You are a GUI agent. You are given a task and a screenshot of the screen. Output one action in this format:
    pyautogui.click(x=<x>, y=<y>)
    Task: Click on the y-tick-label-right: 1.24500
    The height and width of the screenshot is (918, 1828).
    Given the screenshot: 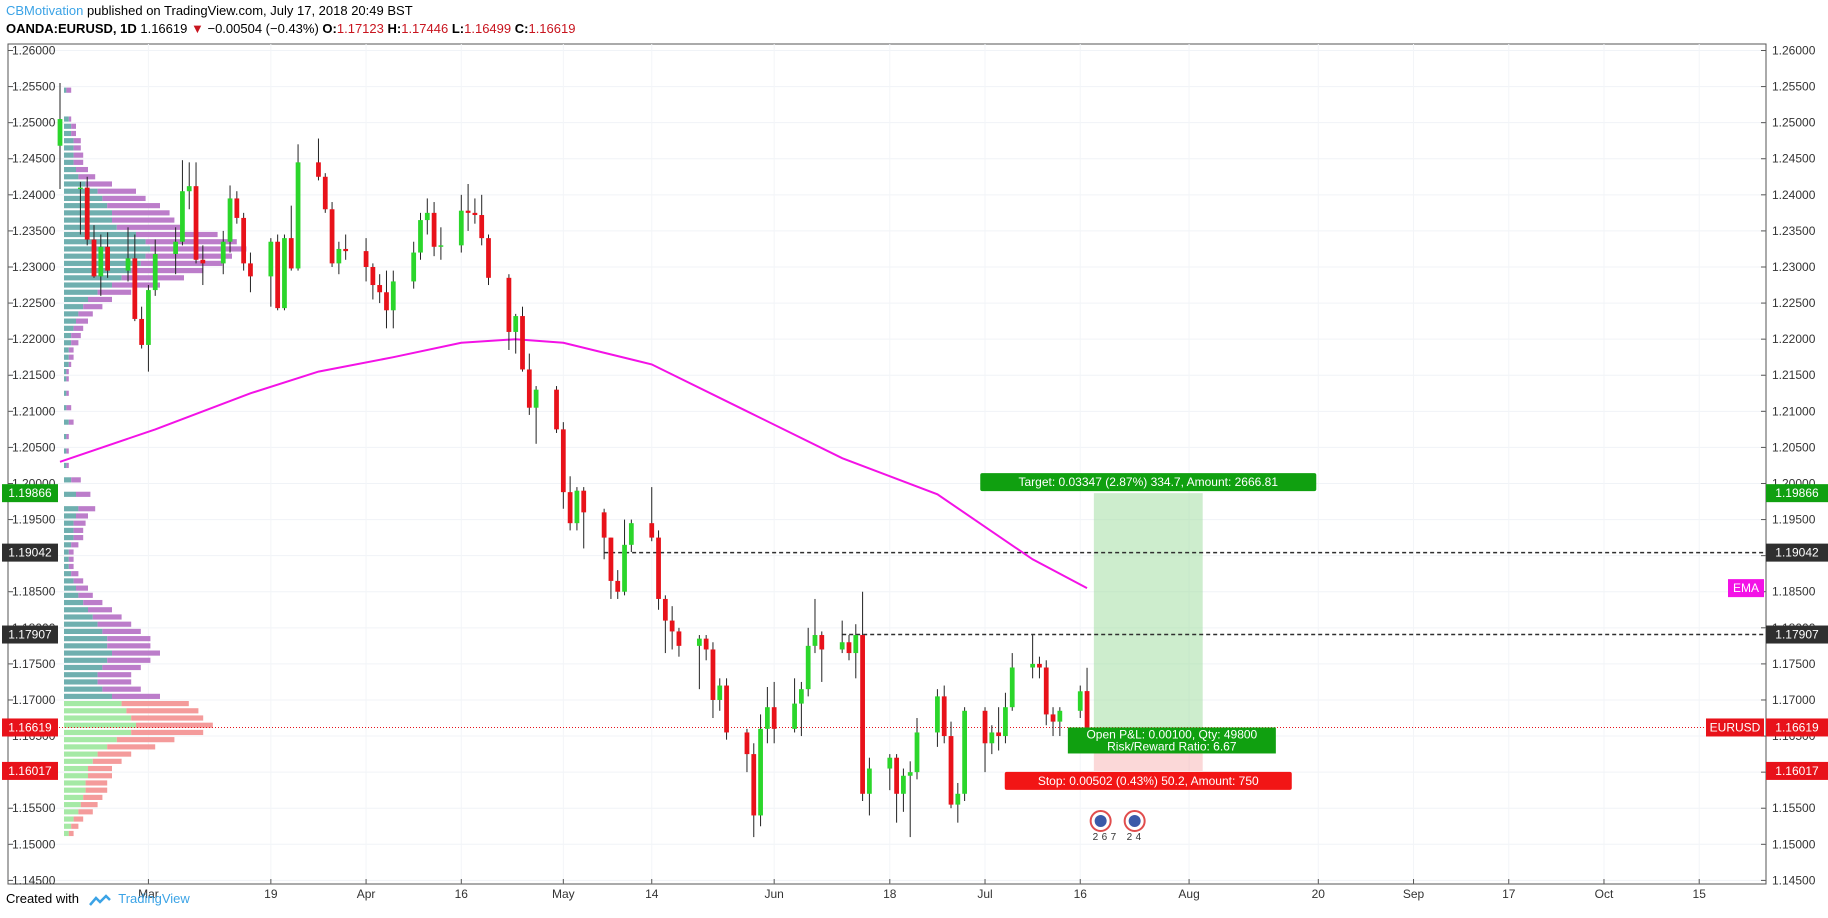 What is the action you would take?
    pyautogui.click(x=1794, y=159)
    